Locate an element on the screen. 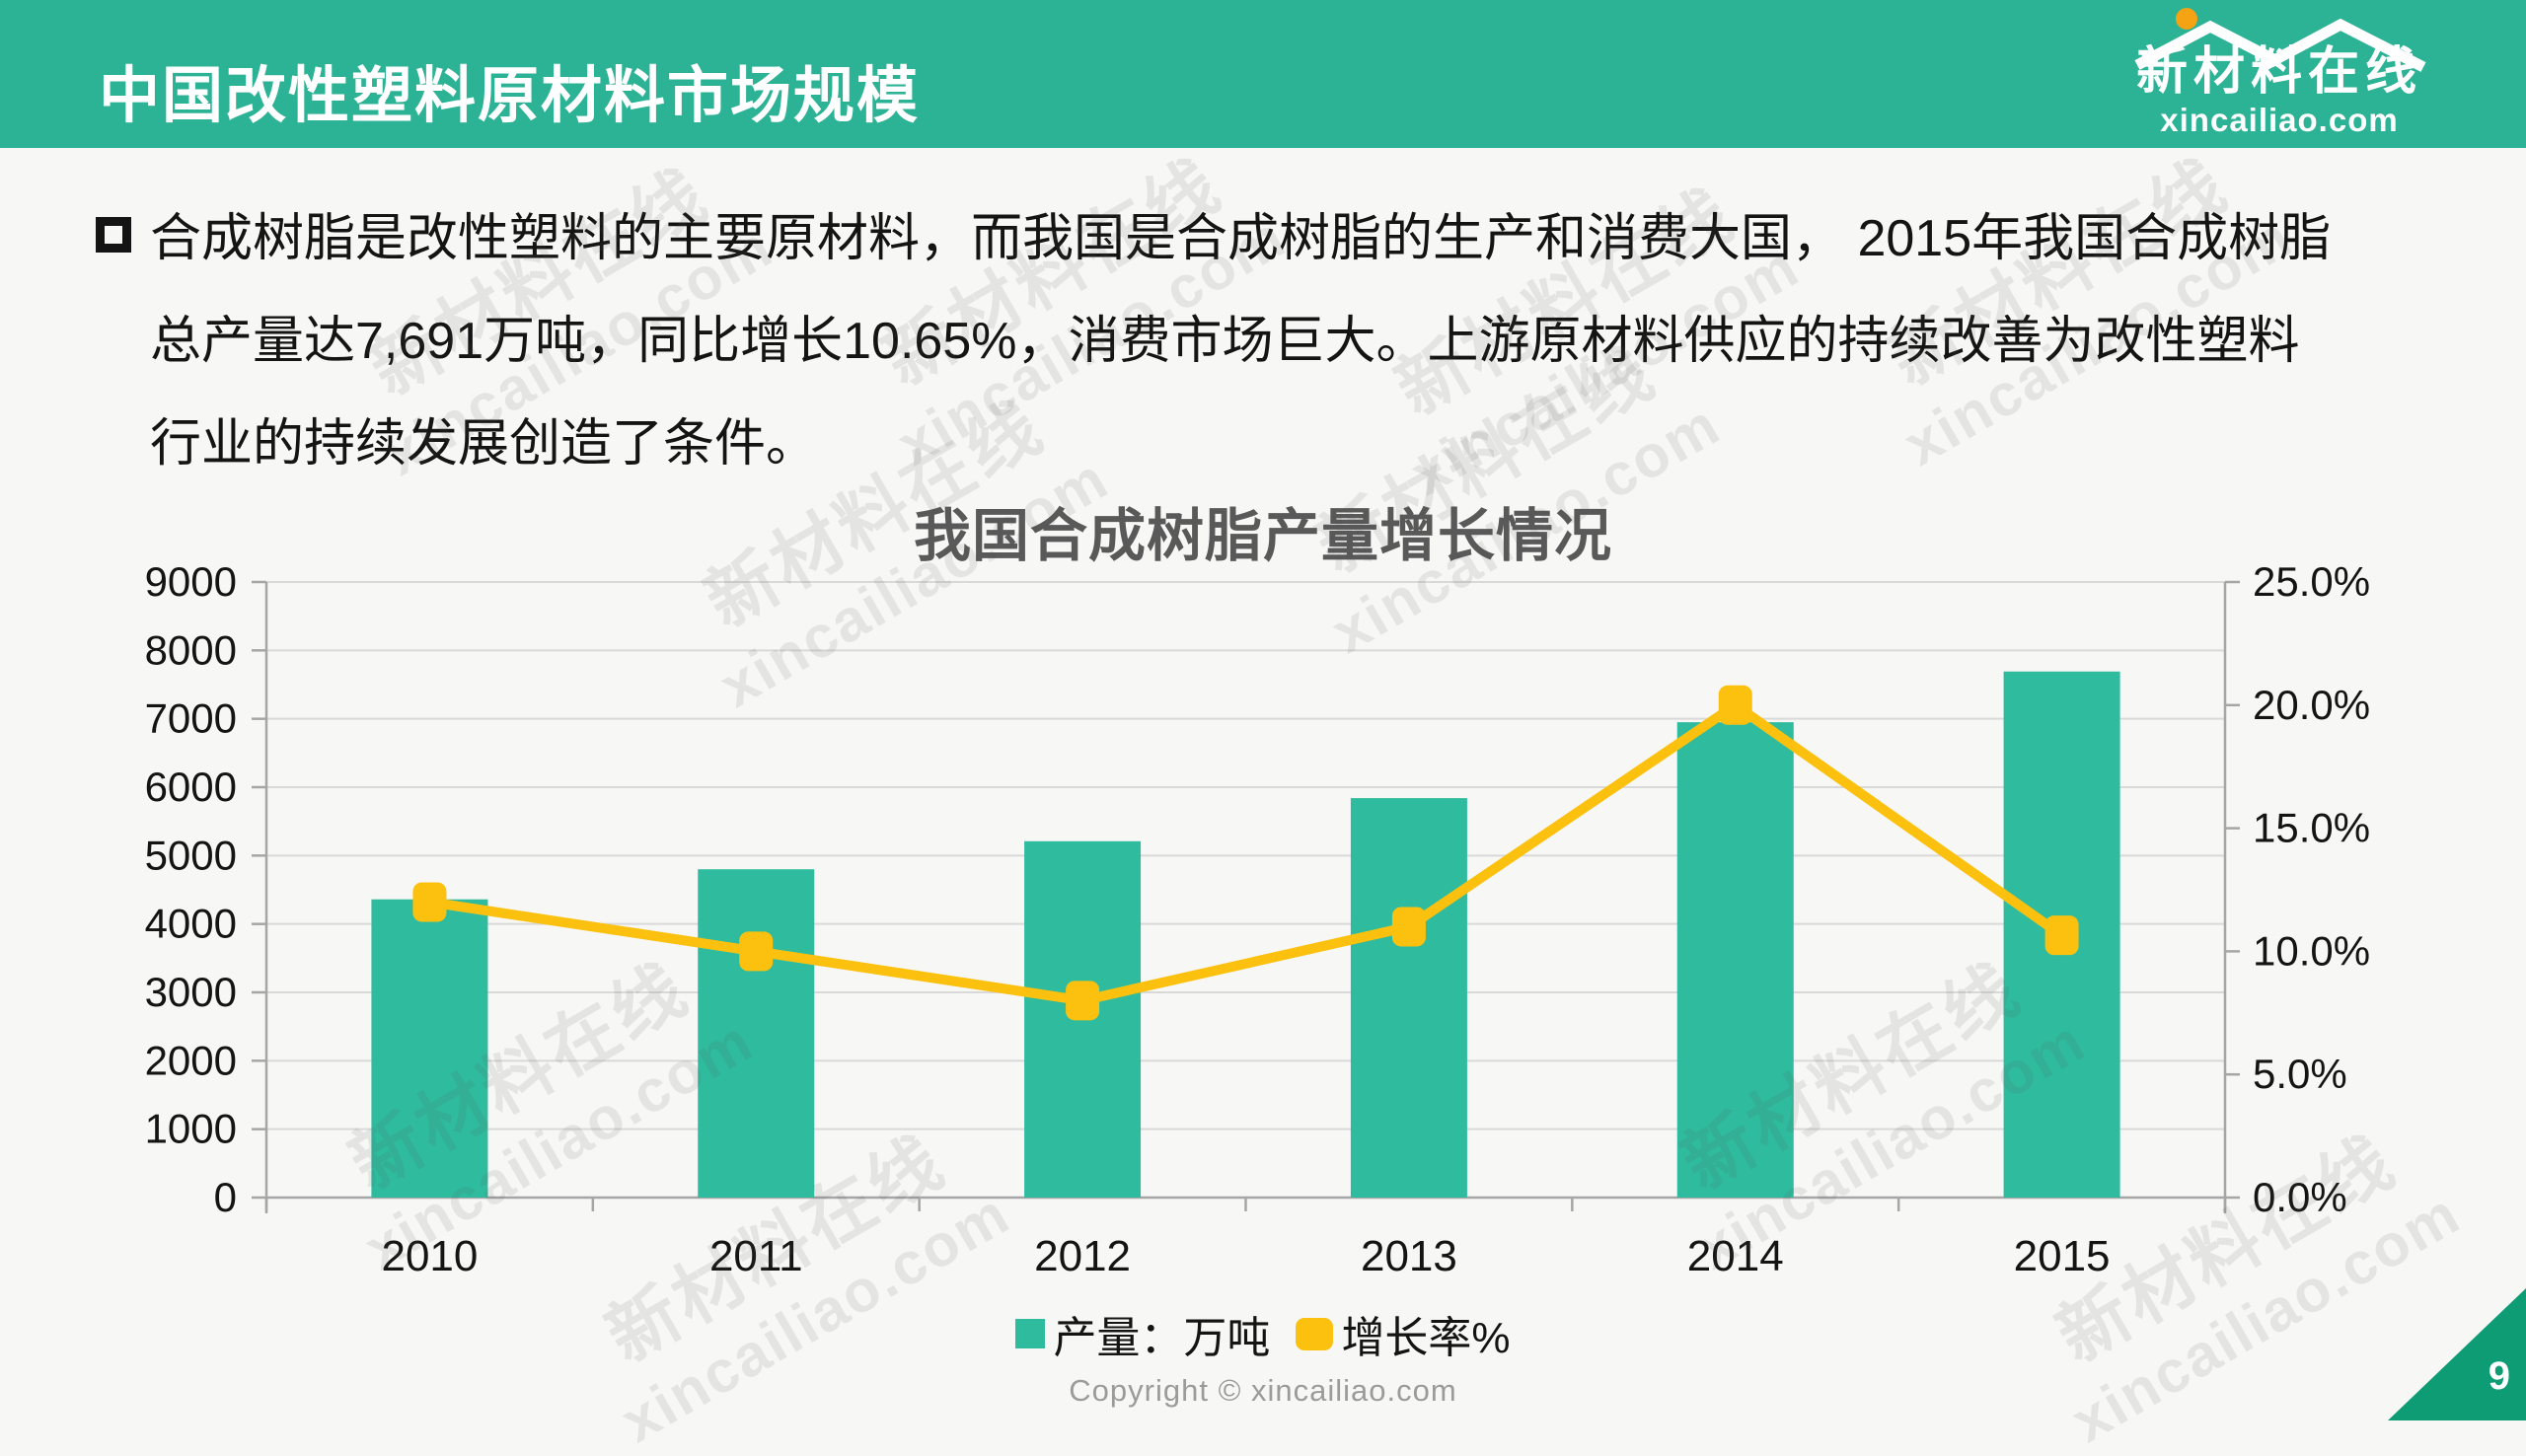 The height and width of the screenshot is (1456, 2526). growth-marker-2011 is located at coordinates (756, 951).